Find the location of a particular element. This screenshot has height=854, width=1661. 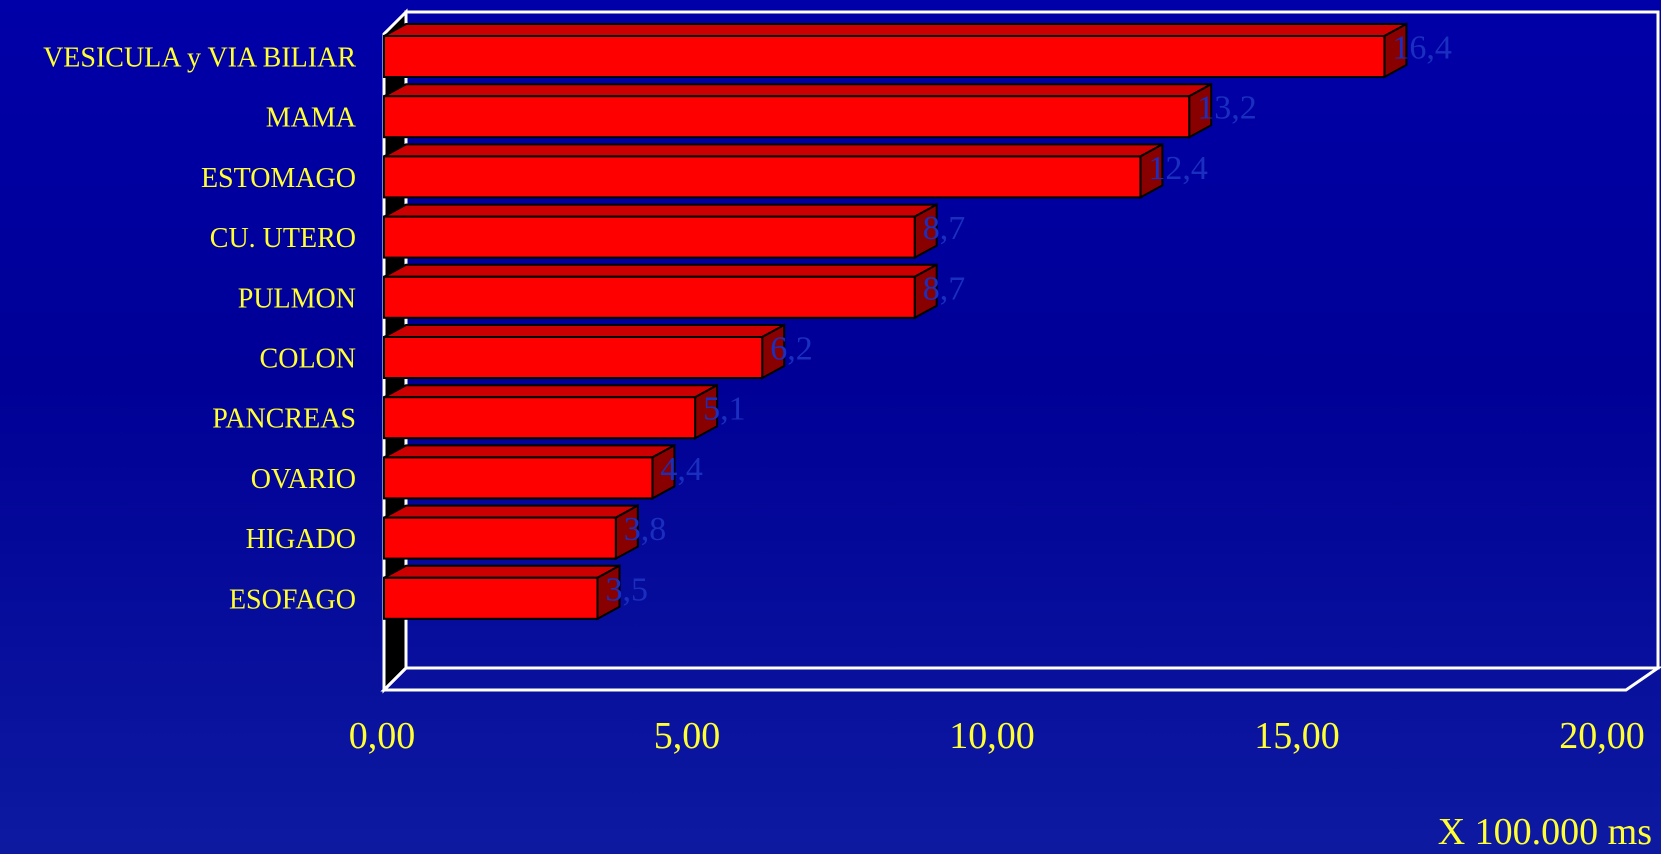

data-label: 3,8 is located at coordinates (645, 529).